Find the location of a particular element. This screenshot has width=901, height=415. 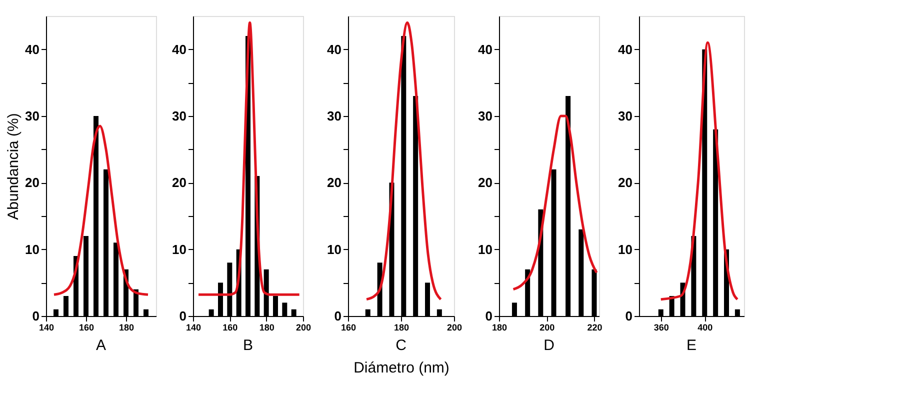

text: A is located at coordinates (101, 345).